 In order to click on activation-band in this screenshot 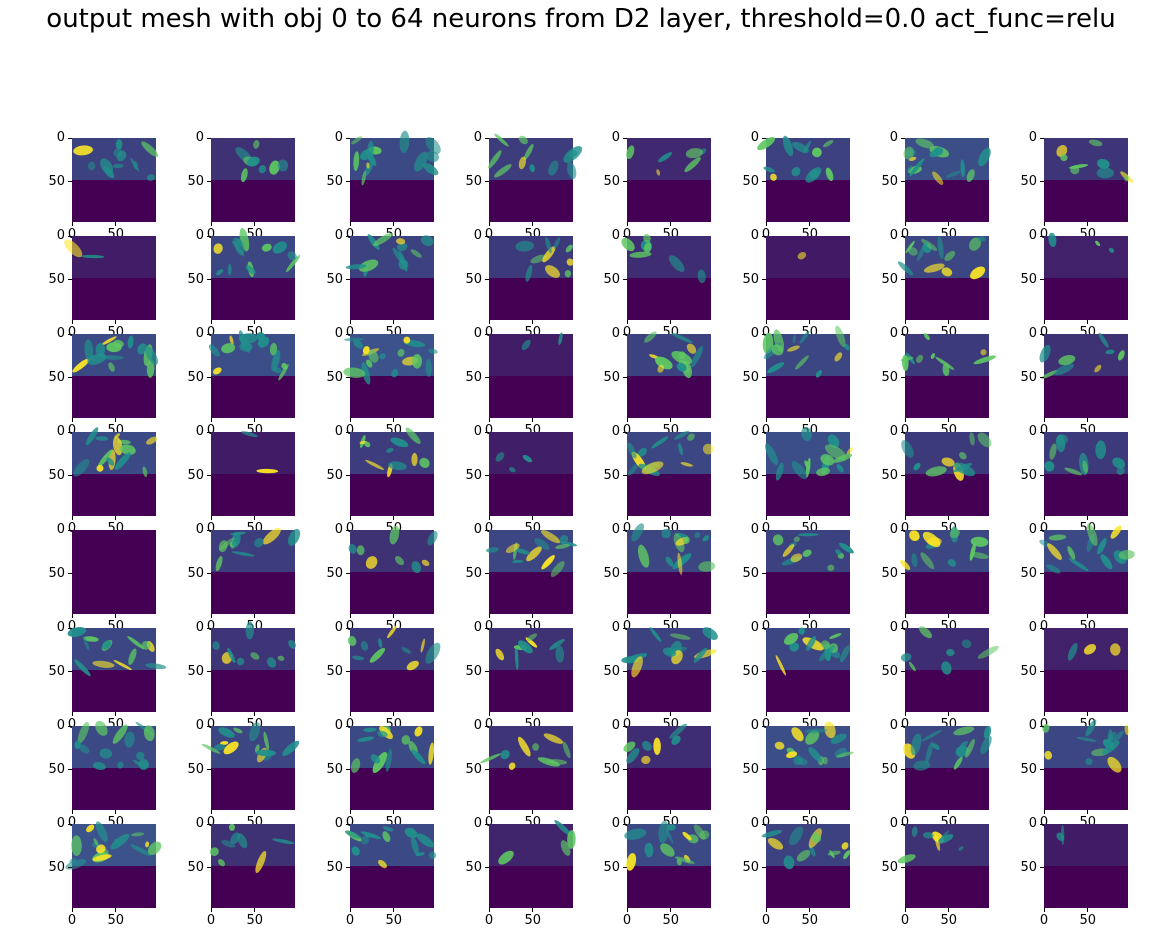, I will do `click(1086, 257)`.